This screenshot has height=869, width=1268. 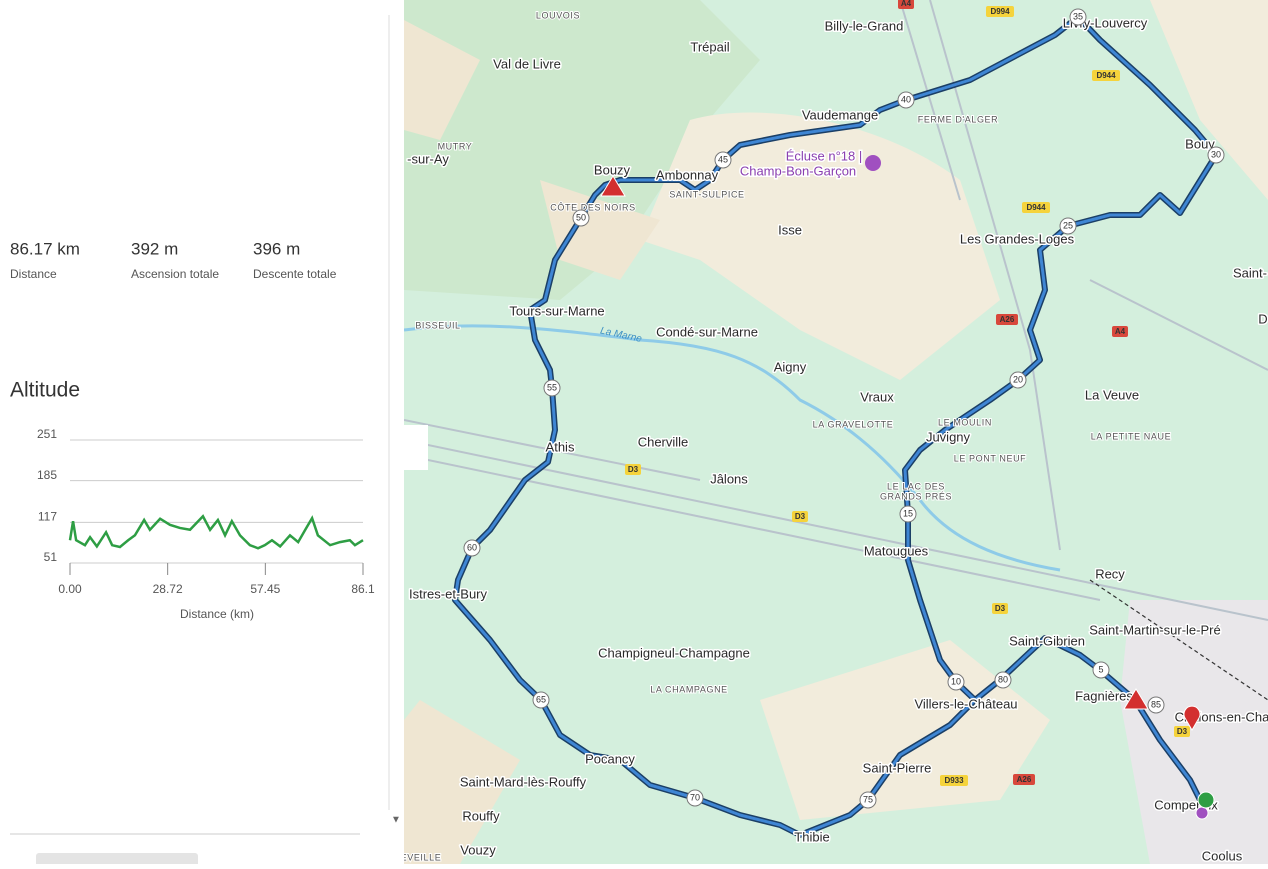 What do you see at coordinates (915, 486) in the screenshot?
I see `place-label: LE LAC DES` at bounding box center [915, 486].